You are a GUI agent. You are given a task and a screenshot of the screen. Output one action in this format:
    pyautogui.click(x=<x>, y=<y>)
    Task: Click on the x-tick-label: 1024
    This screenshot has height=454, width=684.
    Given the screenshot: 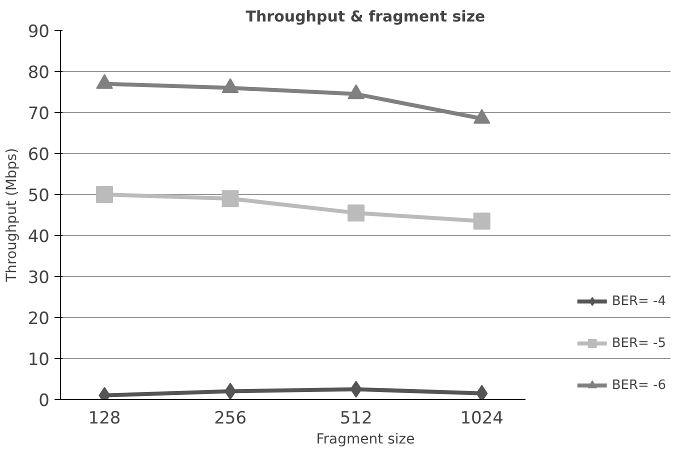 What is the action you would take?
    pyautogui.click(x=482, y=418)
    